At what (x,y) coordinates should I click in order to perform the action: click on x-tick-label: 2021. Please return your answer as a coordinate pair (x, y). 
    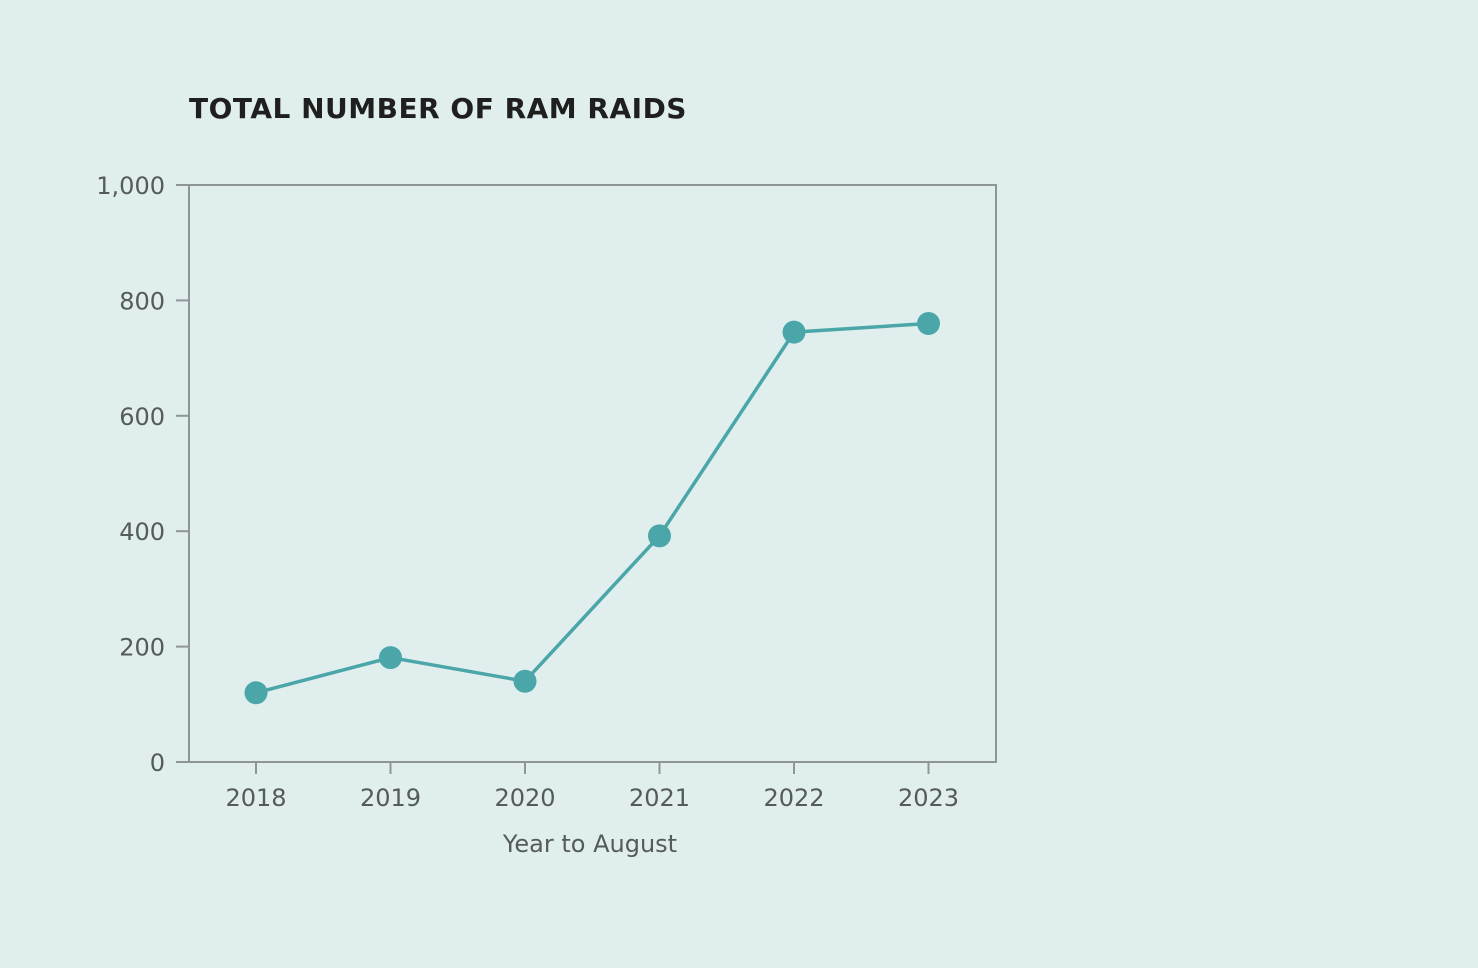
    Looking at the image, I should click on (659, 798).